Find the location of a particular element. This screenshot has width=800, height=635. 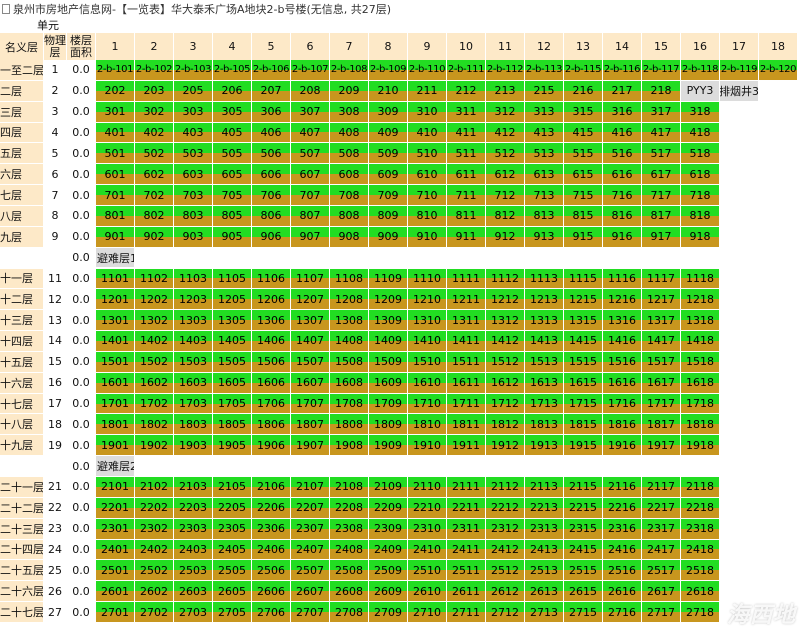

room-cell: 317 is located at coordinates (661, 111).